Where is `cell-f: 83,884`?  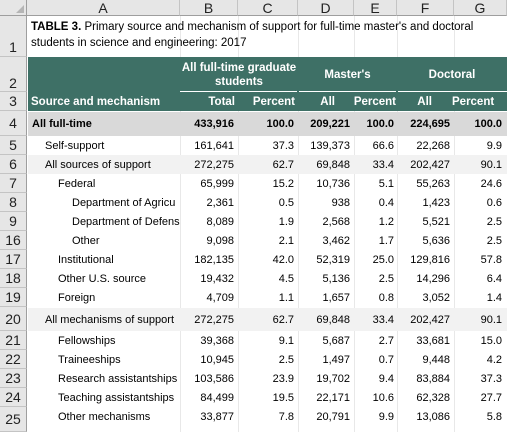
cell-f: 83,884 is located at coordinates (433, 378).